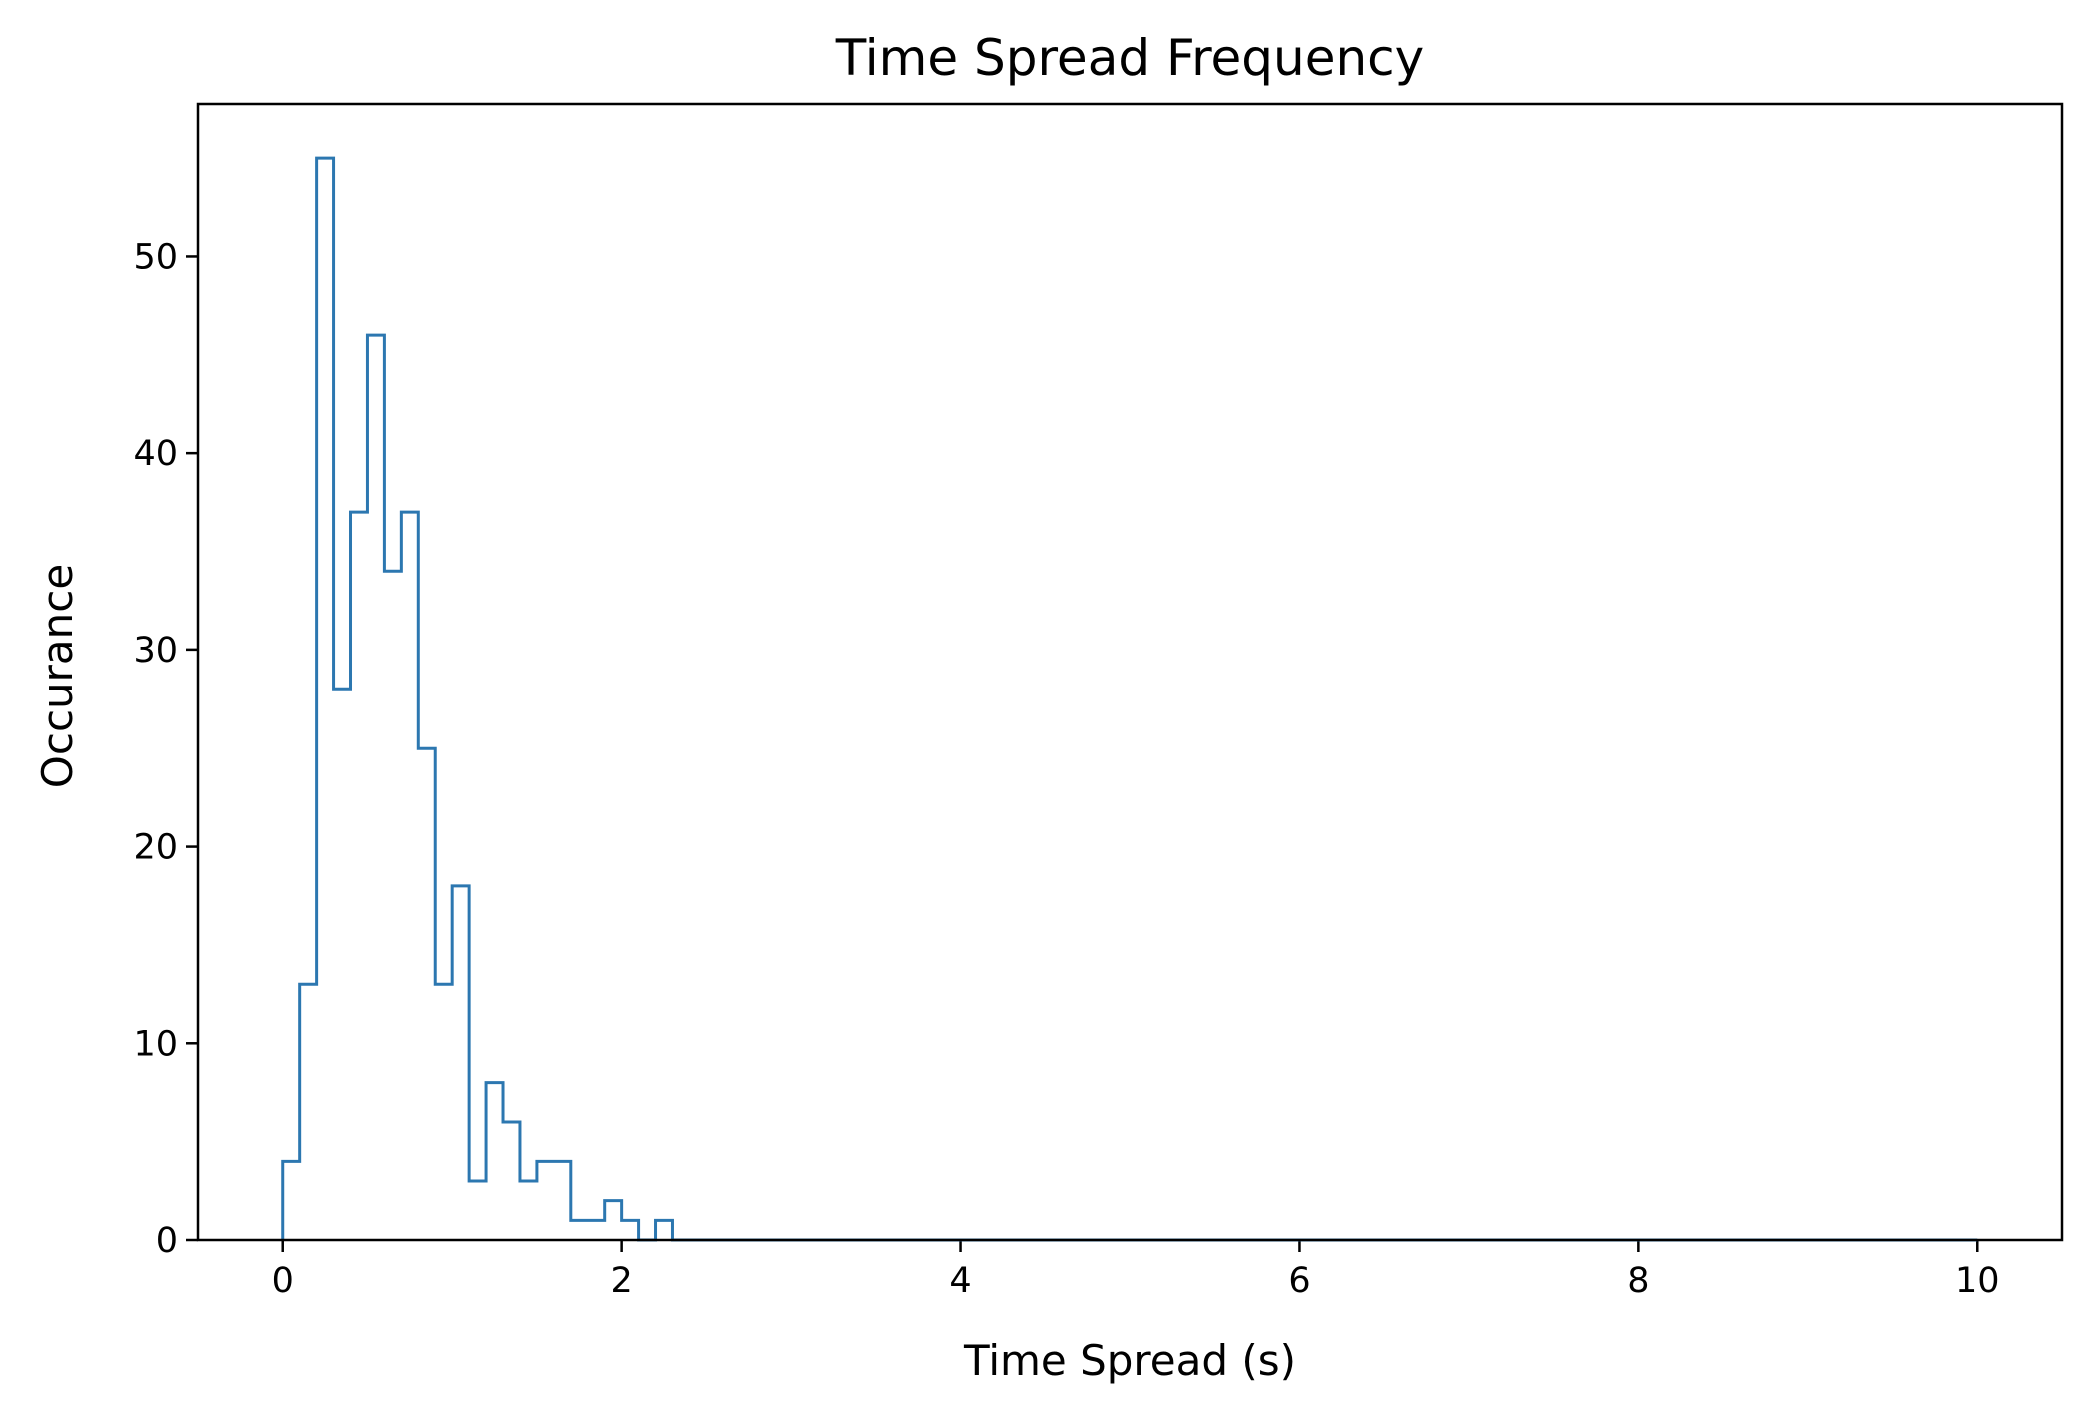 The height and width of the screenshot is (1418, 2086). I want to click on x-tick-label: 8, so click(1638, 1281).